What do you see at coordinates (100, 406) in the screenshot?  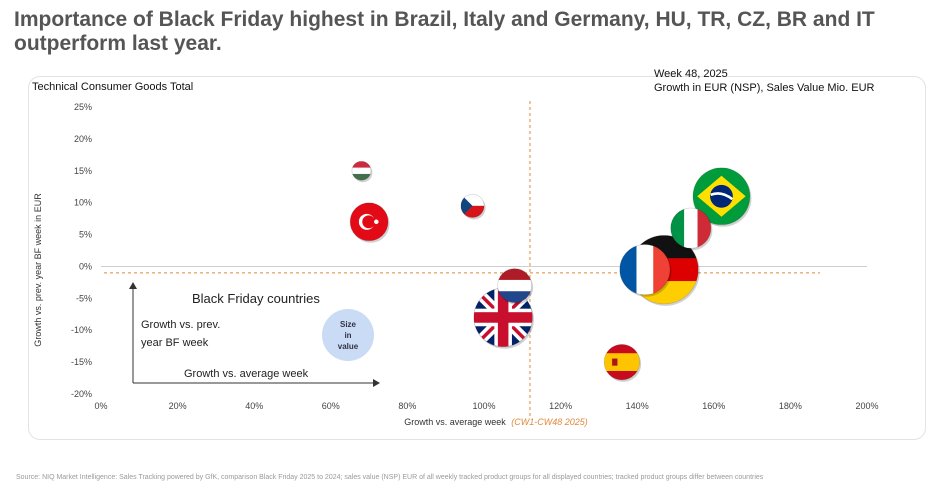 I see `x-tick-label: 0%` at bounding box center [100, 406].